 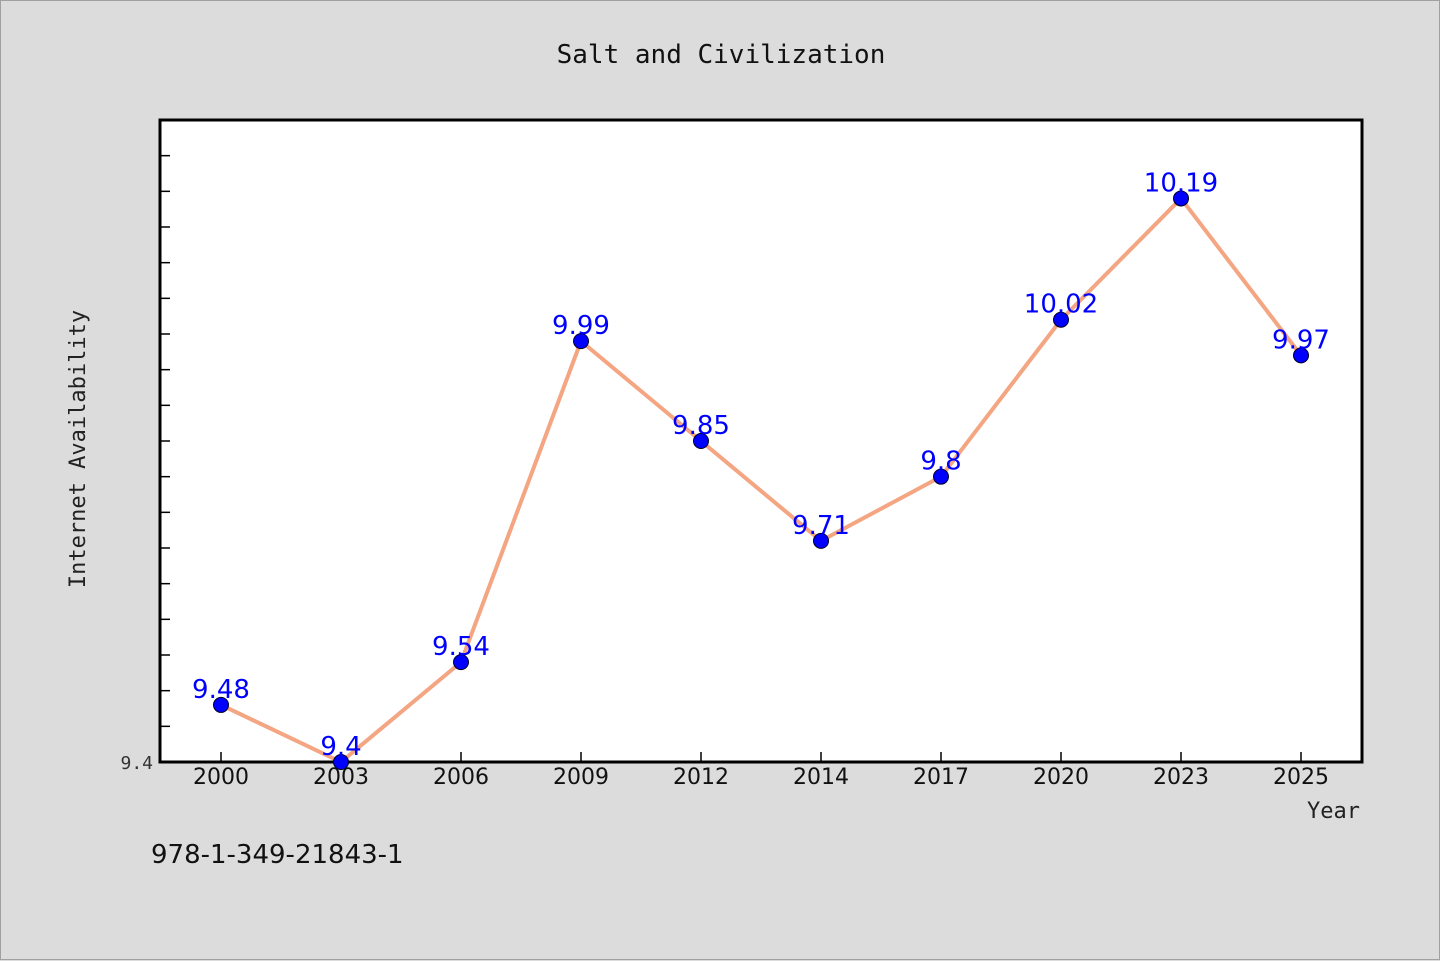 What do you see at coordinates (78, 449) in the screenshot?
I see `y-axis-label: Internet Availability` at bounding box center [78, 449].